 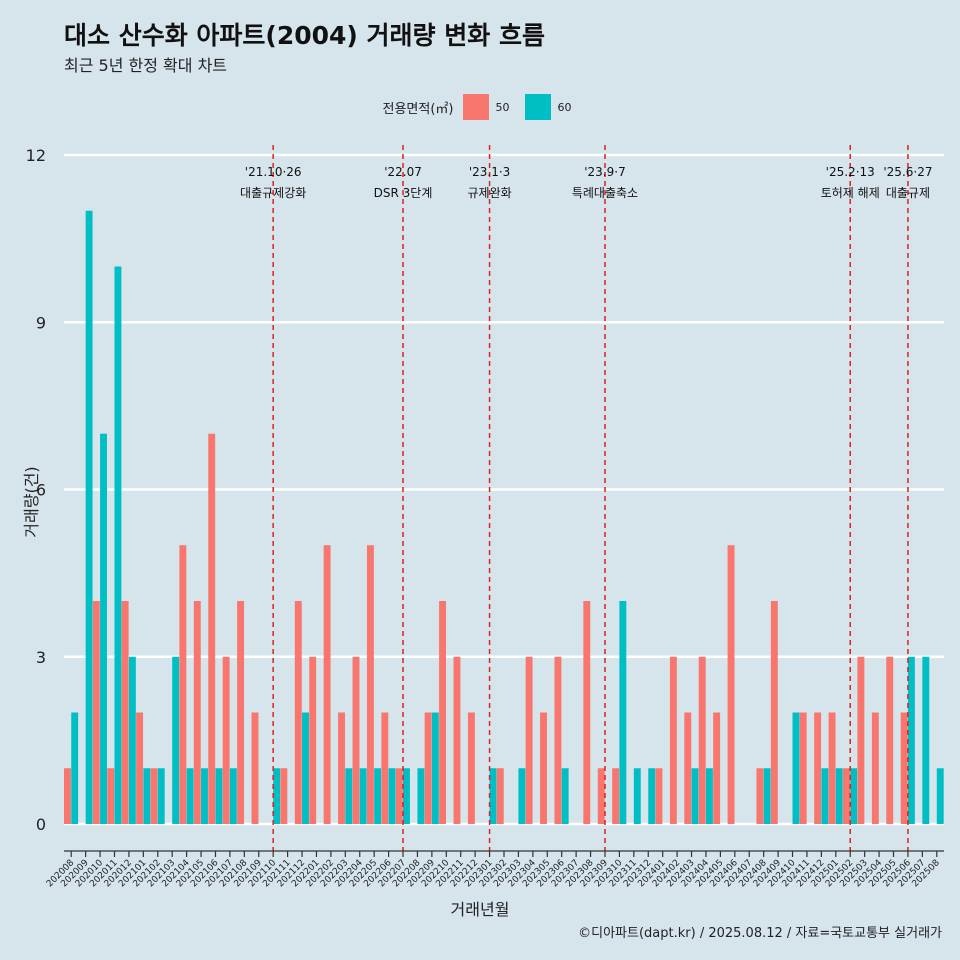 What do you see at coordinates (403, 172) in the screenshot?
I see `event-date: '22.07` at bounding box center [403, 172].